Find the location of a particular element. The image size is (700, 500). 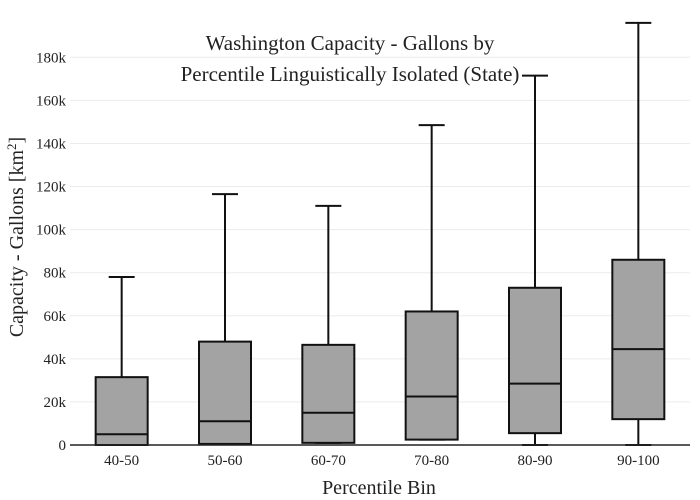

y-tick-label: 140k is located at coordinates (51, 144).